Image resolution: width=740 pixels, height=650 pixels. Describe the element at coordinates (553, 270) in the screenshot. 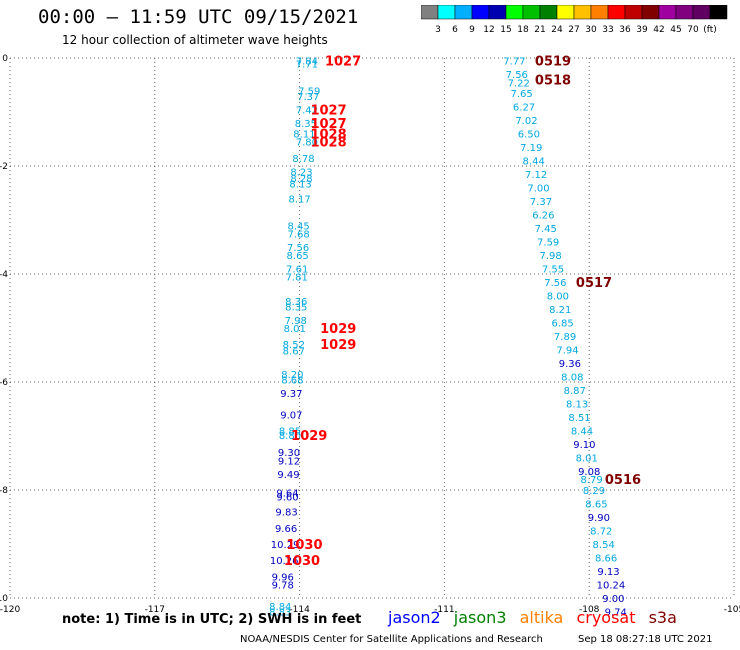

I see `data-label: 7.55` at that location.